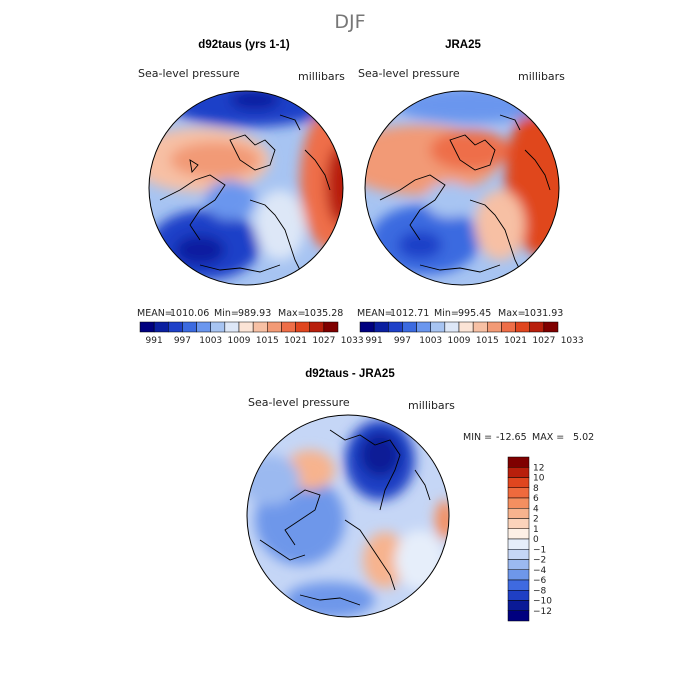  What do you see at coordinates (536, 540) in the screenshot?
I see `colorbar-tick-label: 0` at bounding box center [536, 540].